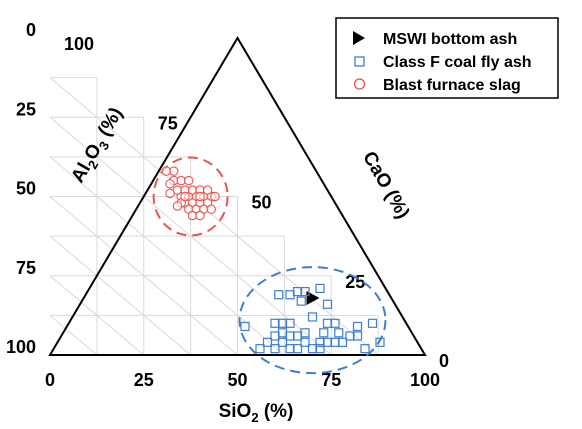 The image size is (582, 429). Describe the element at coordinates (98, 146) in the screenshot. I see `al2o3-axis-title: Al2O3 (%)` at that location.